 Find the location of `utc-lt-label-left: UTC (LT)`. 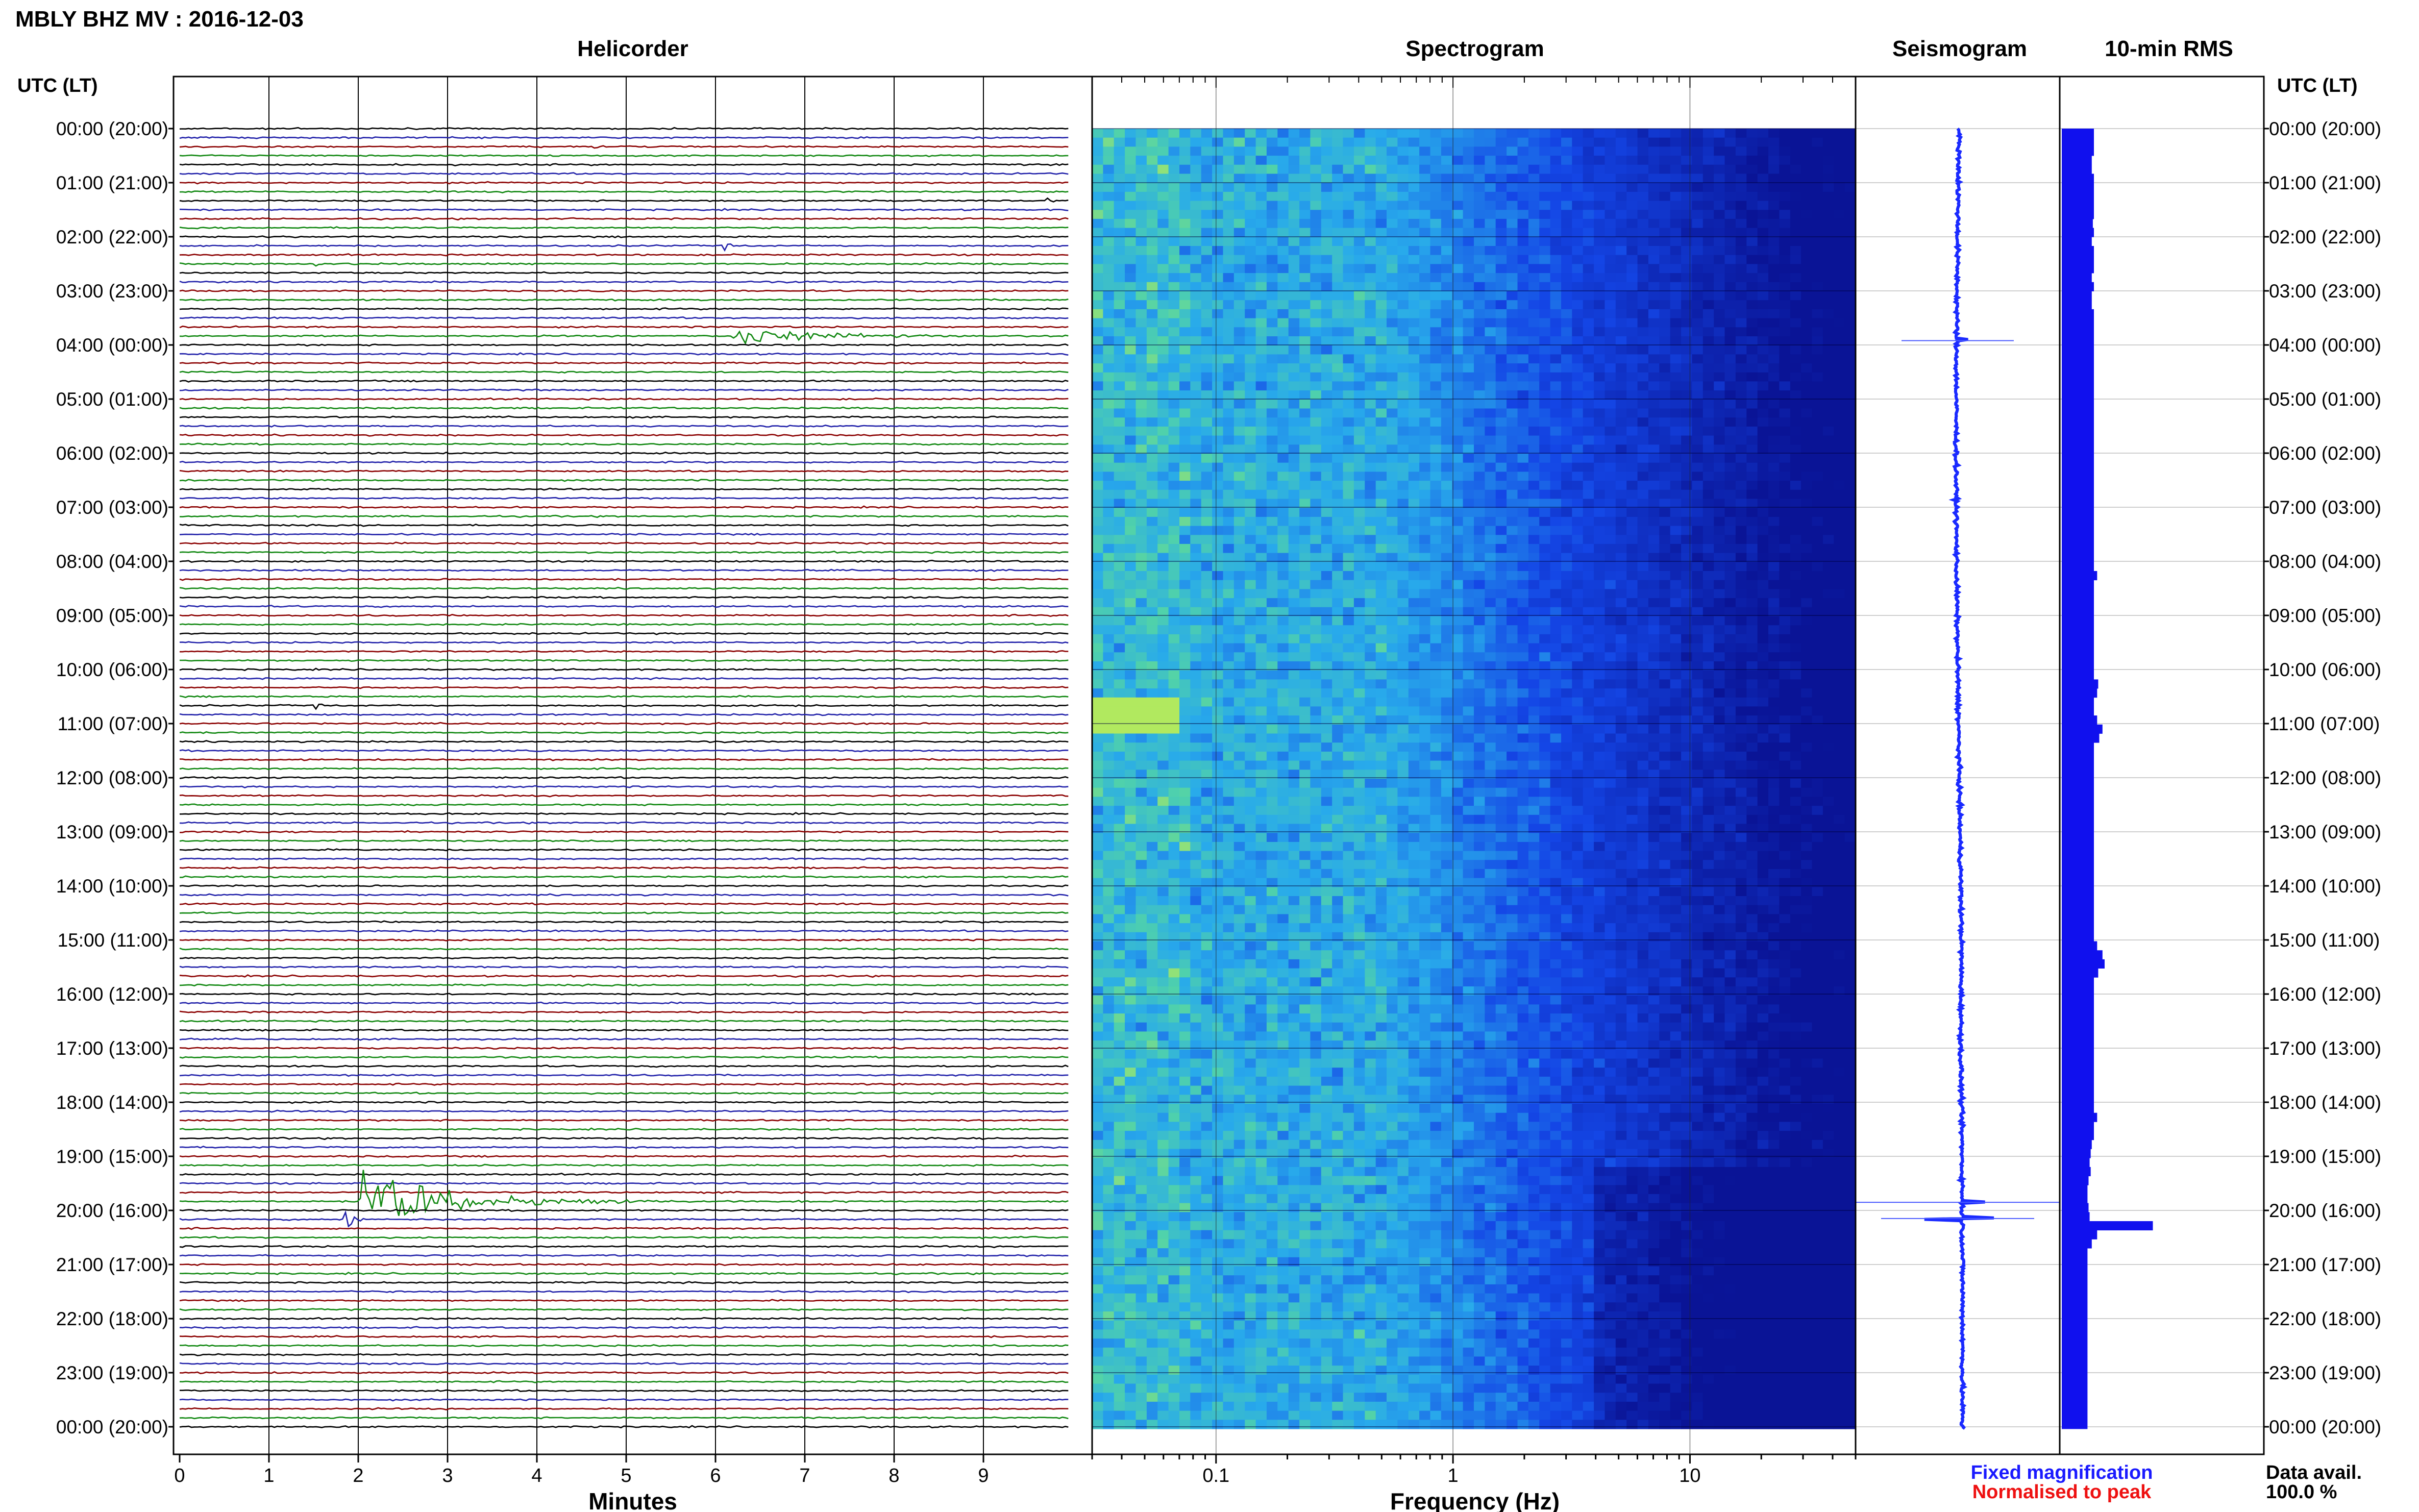

utc-lt-label-left: UTC (LT) is located at coordinates (57, 85).